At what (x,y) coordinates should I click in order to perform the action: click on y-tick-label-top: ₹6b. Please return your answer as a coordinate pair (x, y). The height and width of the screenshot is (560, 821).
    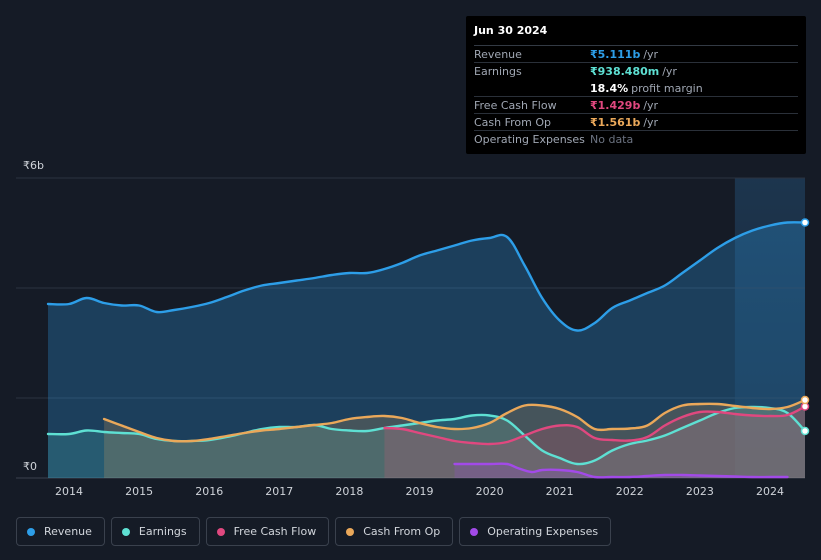
    Looking at the image, I should click on (33, 165).